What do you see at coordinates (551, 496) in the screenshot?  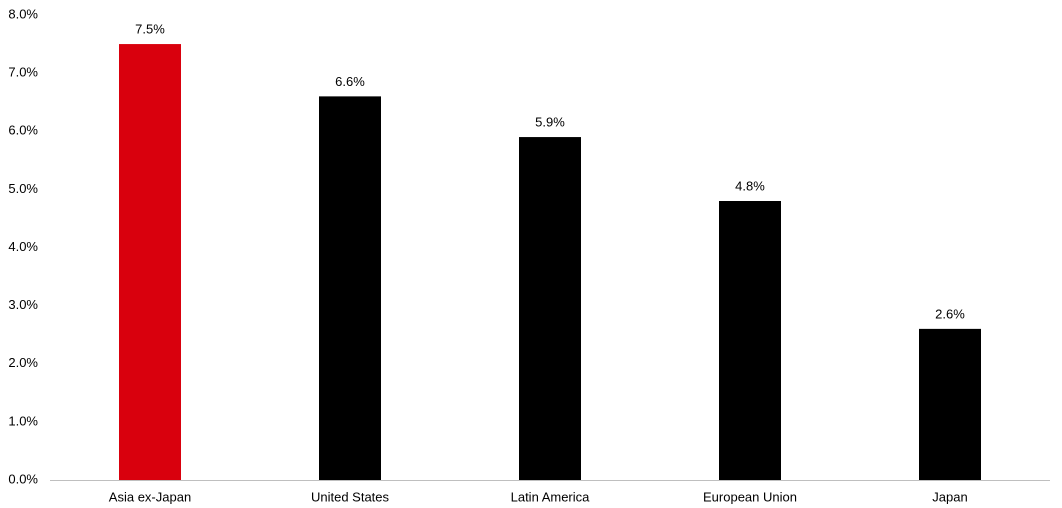 I see `x-tick-label: Latin America` at bounding box center [551, 496].